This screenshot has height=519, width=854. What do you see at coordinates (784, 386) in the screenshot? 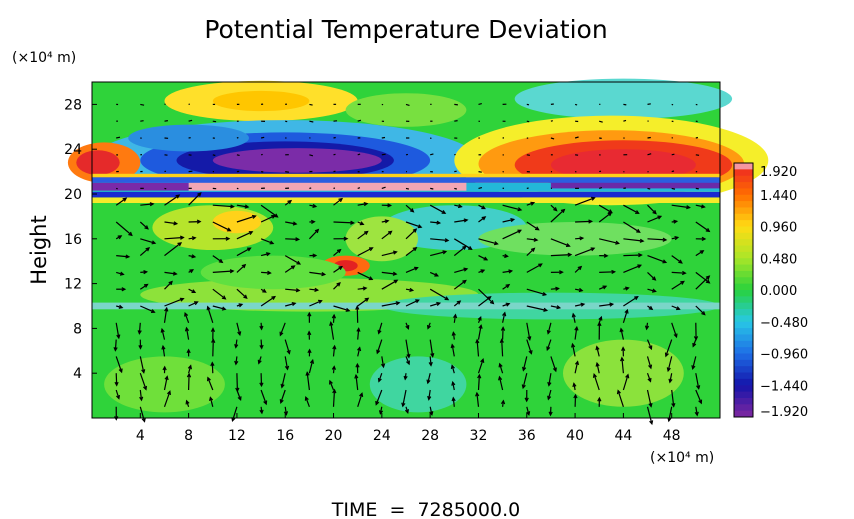
I see `colorbar-tick-label: −1.440` at bounding box center [784, 386].